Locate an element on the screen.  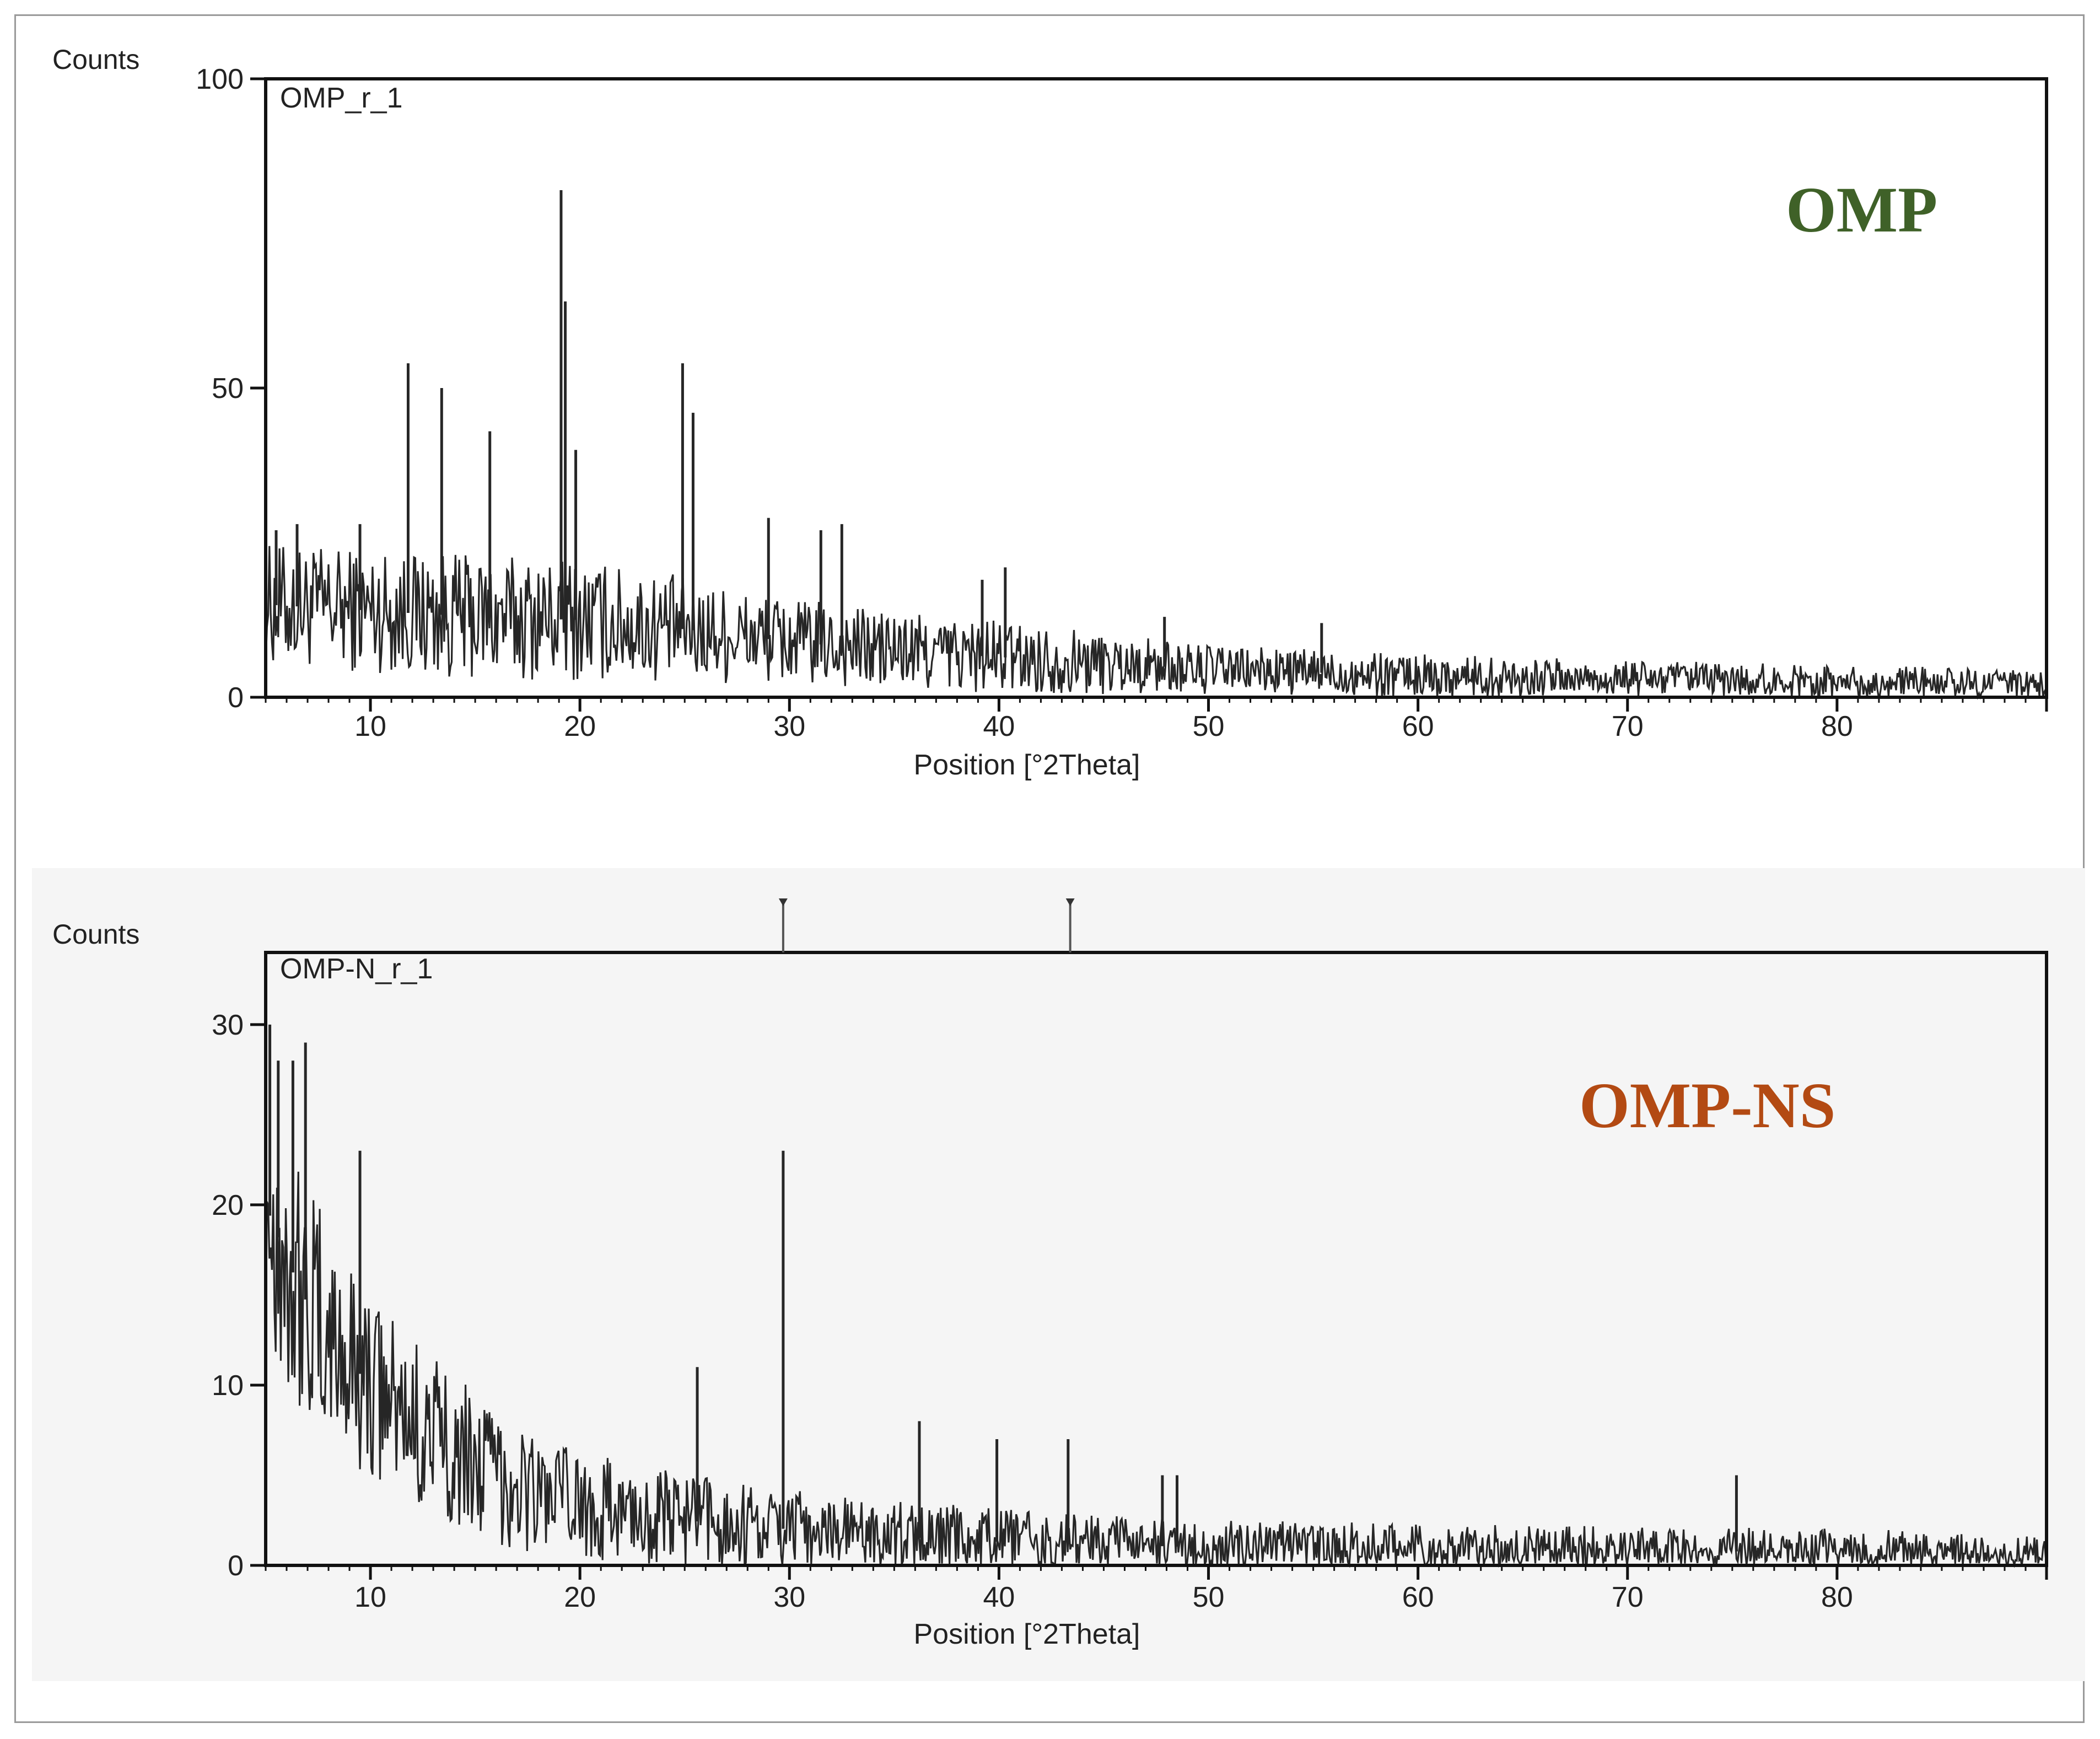
y-tick-label: 20 is located at coordinates (228, 1205).